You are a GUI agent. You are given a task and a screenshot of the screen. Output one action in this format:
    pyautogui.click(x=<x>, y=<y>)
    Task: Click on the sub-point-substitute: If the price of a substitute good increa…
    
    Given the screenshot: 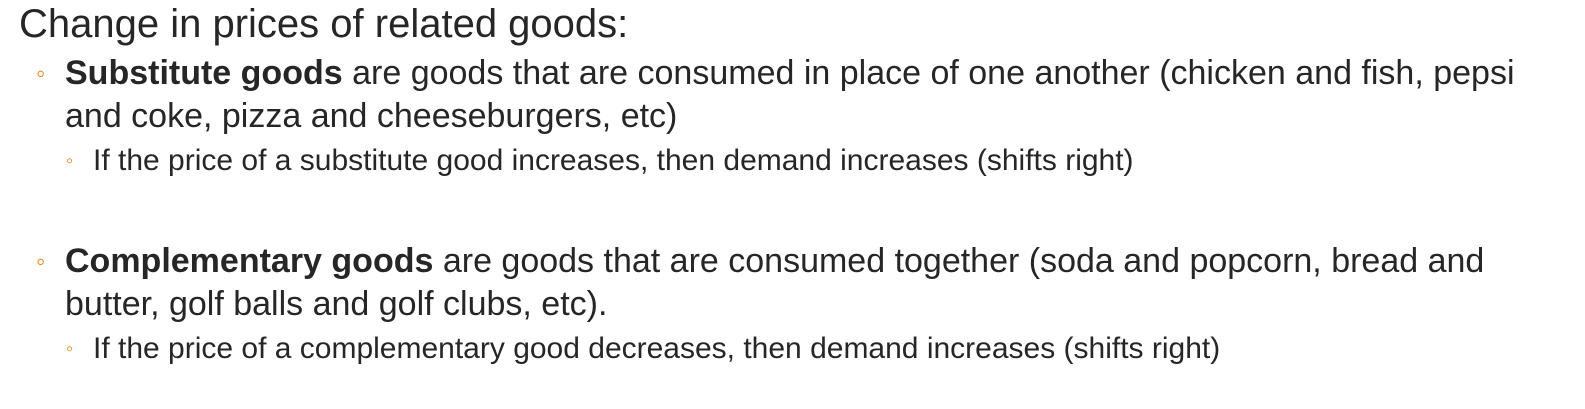 What is the action you would take?
    pyautogui.click(x=613, y=160)
    